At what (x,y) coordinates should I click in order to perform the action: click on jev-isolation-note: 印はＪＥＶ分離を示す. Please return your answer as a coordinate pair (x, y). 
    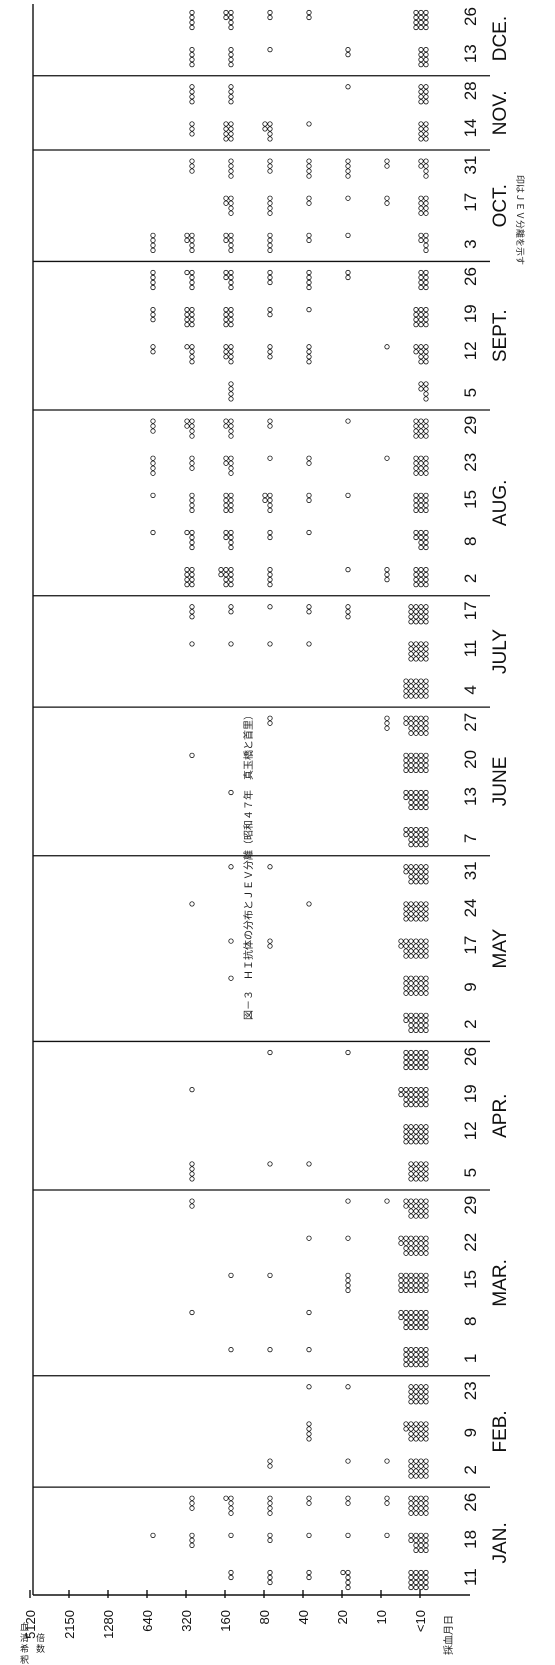
    Looking at the image, I should click on (520, 220).